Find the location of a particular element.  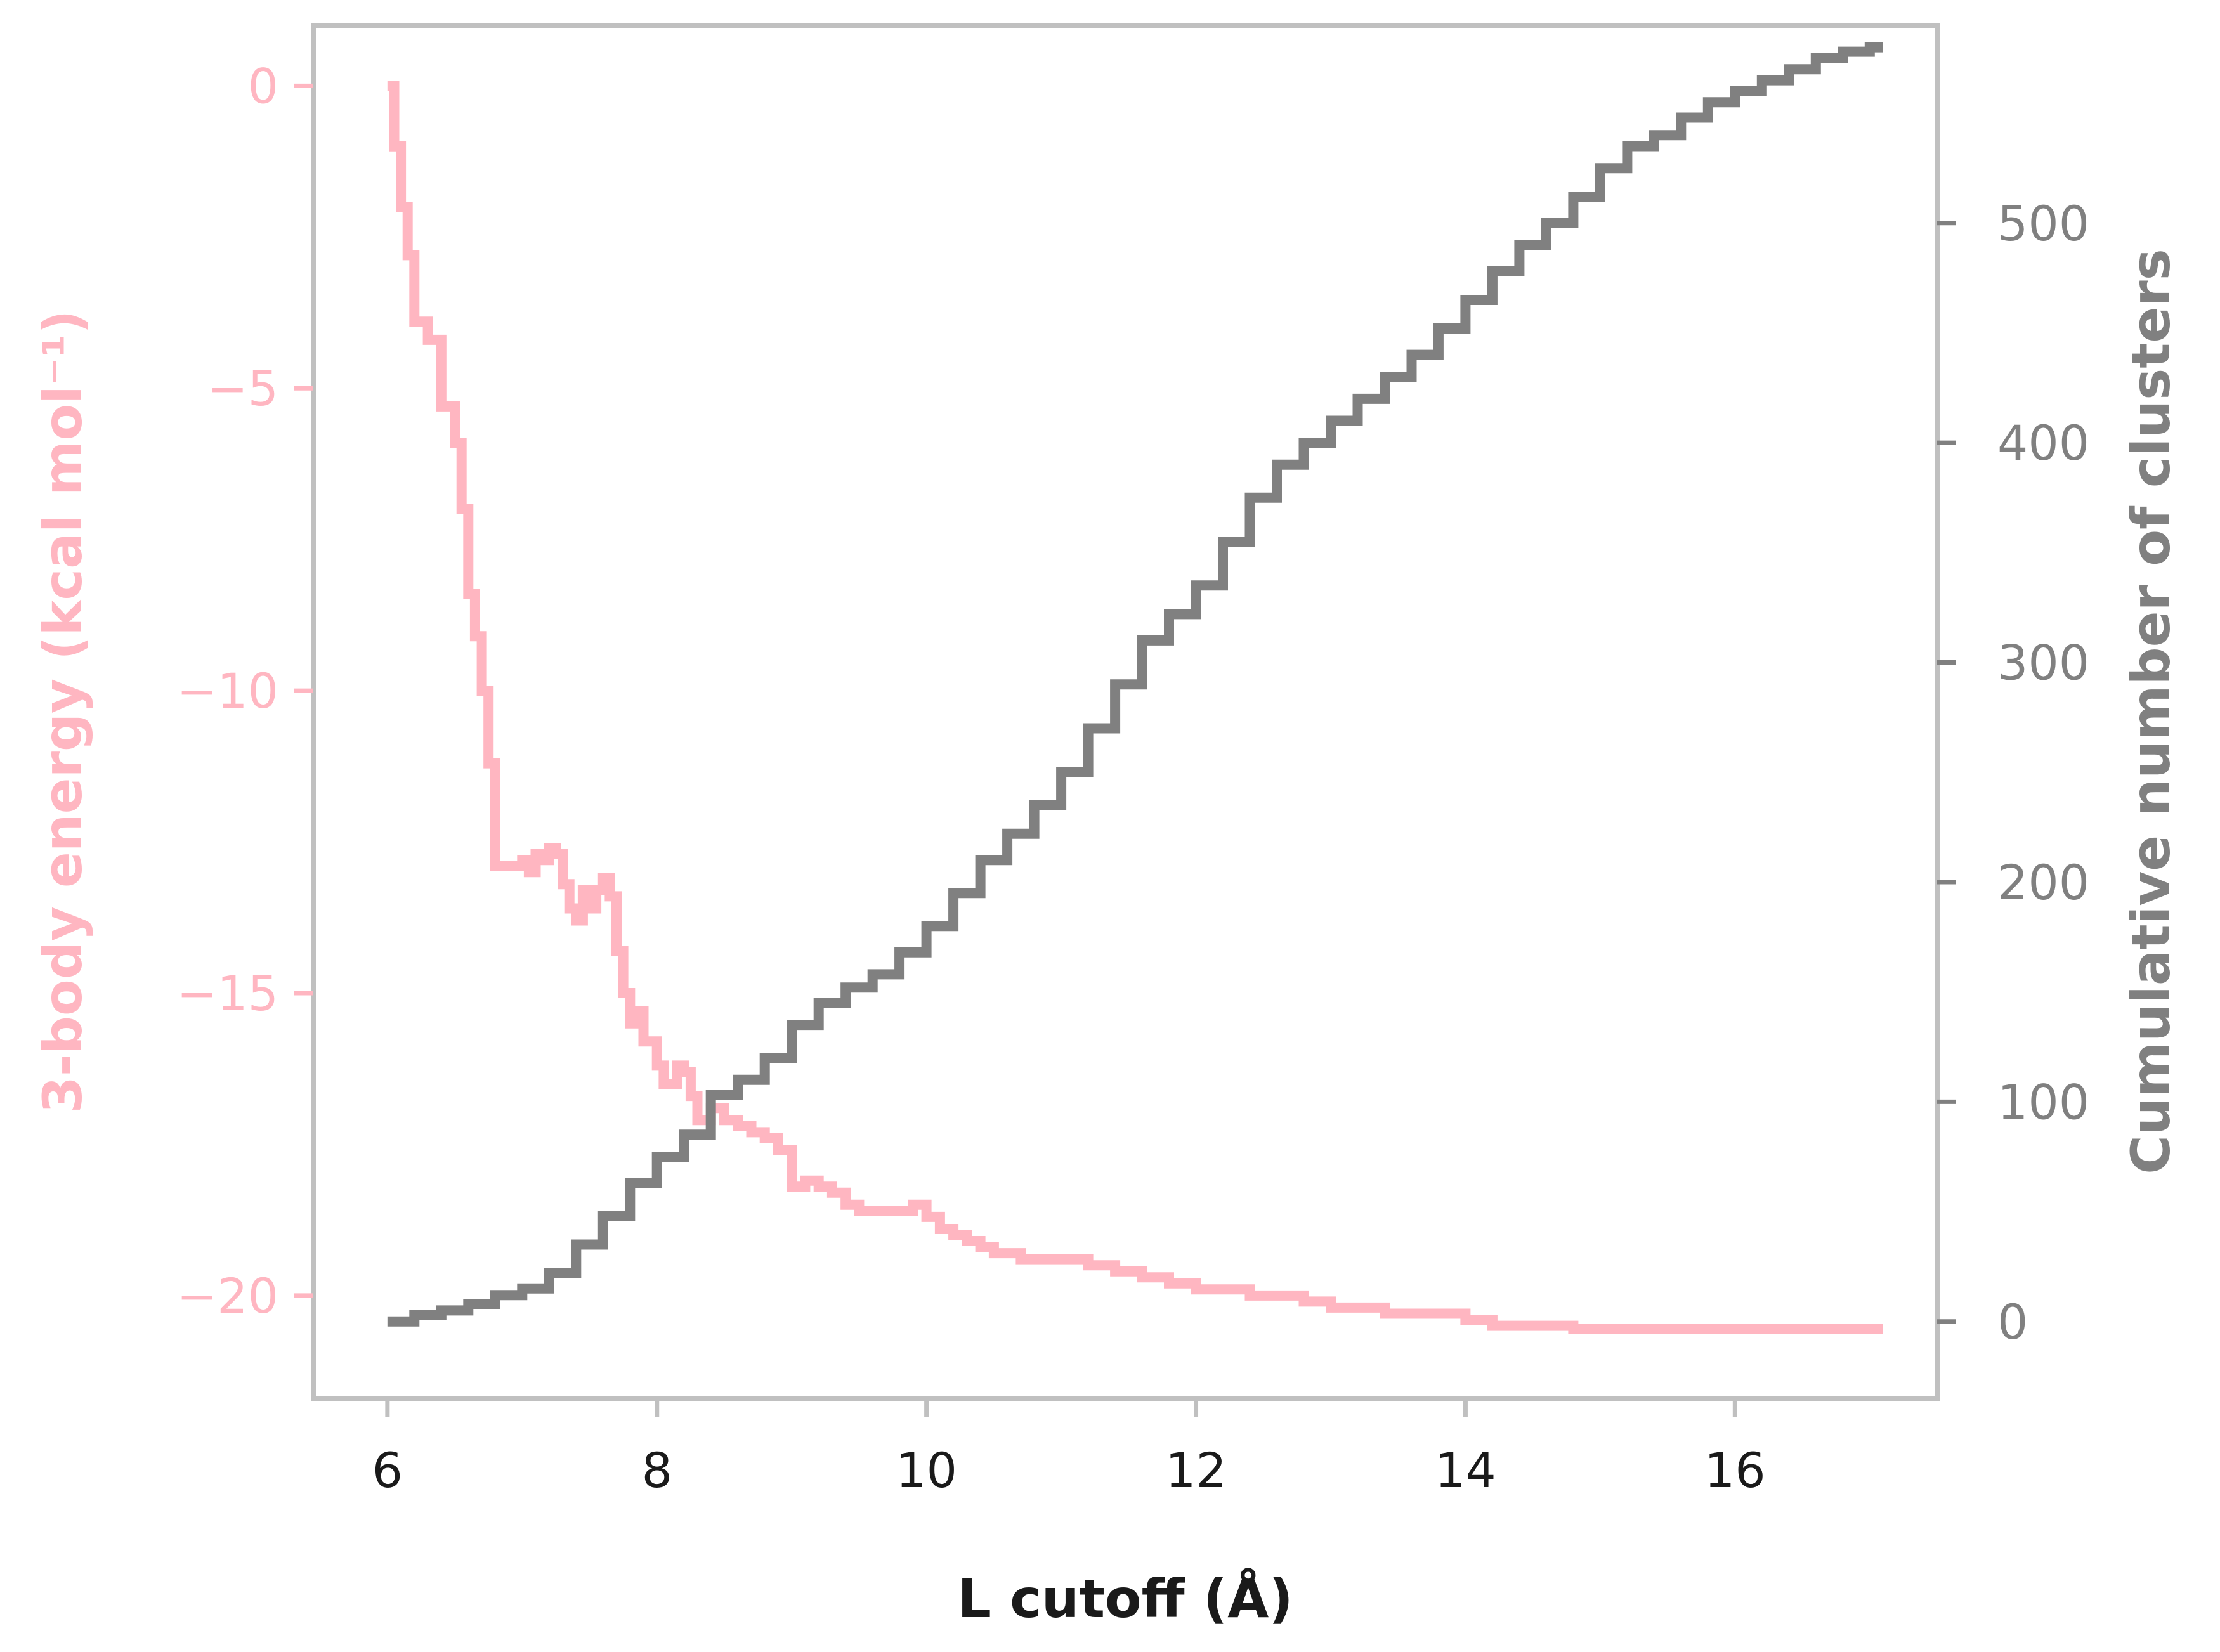

y-left-tick-label: −5 is located at coordinates (242, 388).